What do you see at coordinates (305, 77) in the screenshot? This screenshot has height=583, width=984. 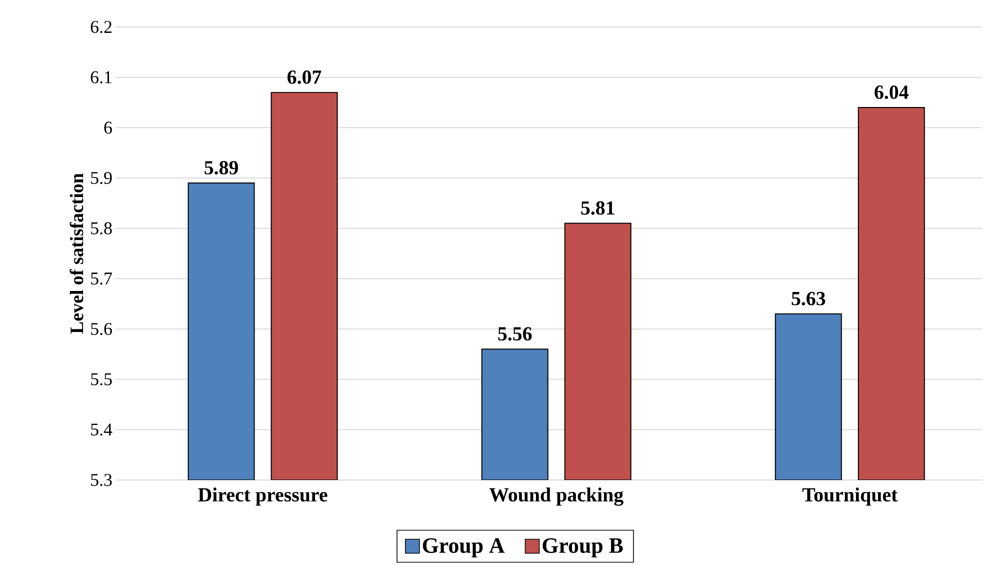 I see `data-label: 6.07` at bounding box center [305, 77].